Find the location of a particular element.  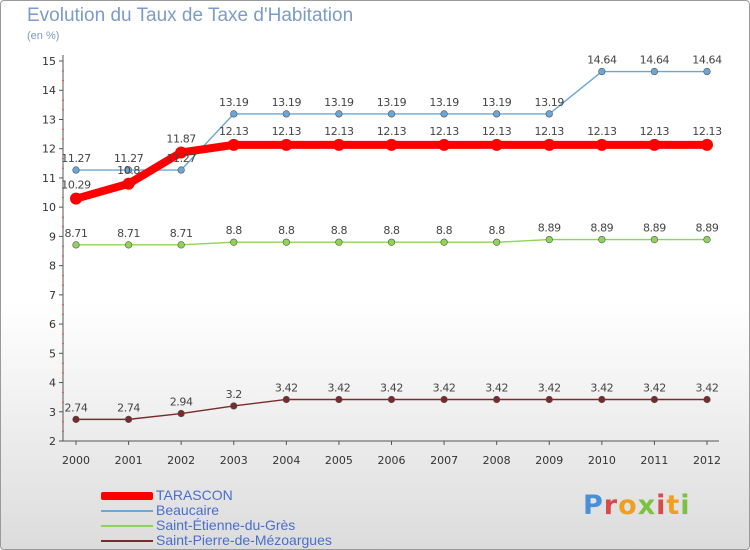

legend-swatch is located at coordinates (127, 496).